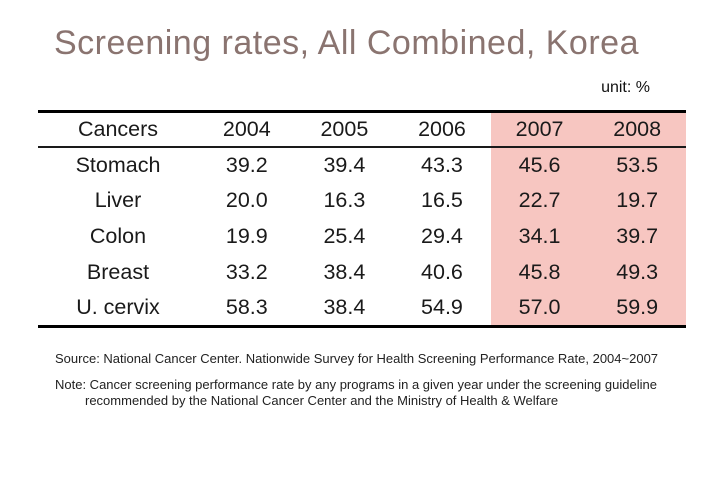 The height and width of the screenshot is (479, 720). I want to click on value-cell: 16.3, so click(344, 200).